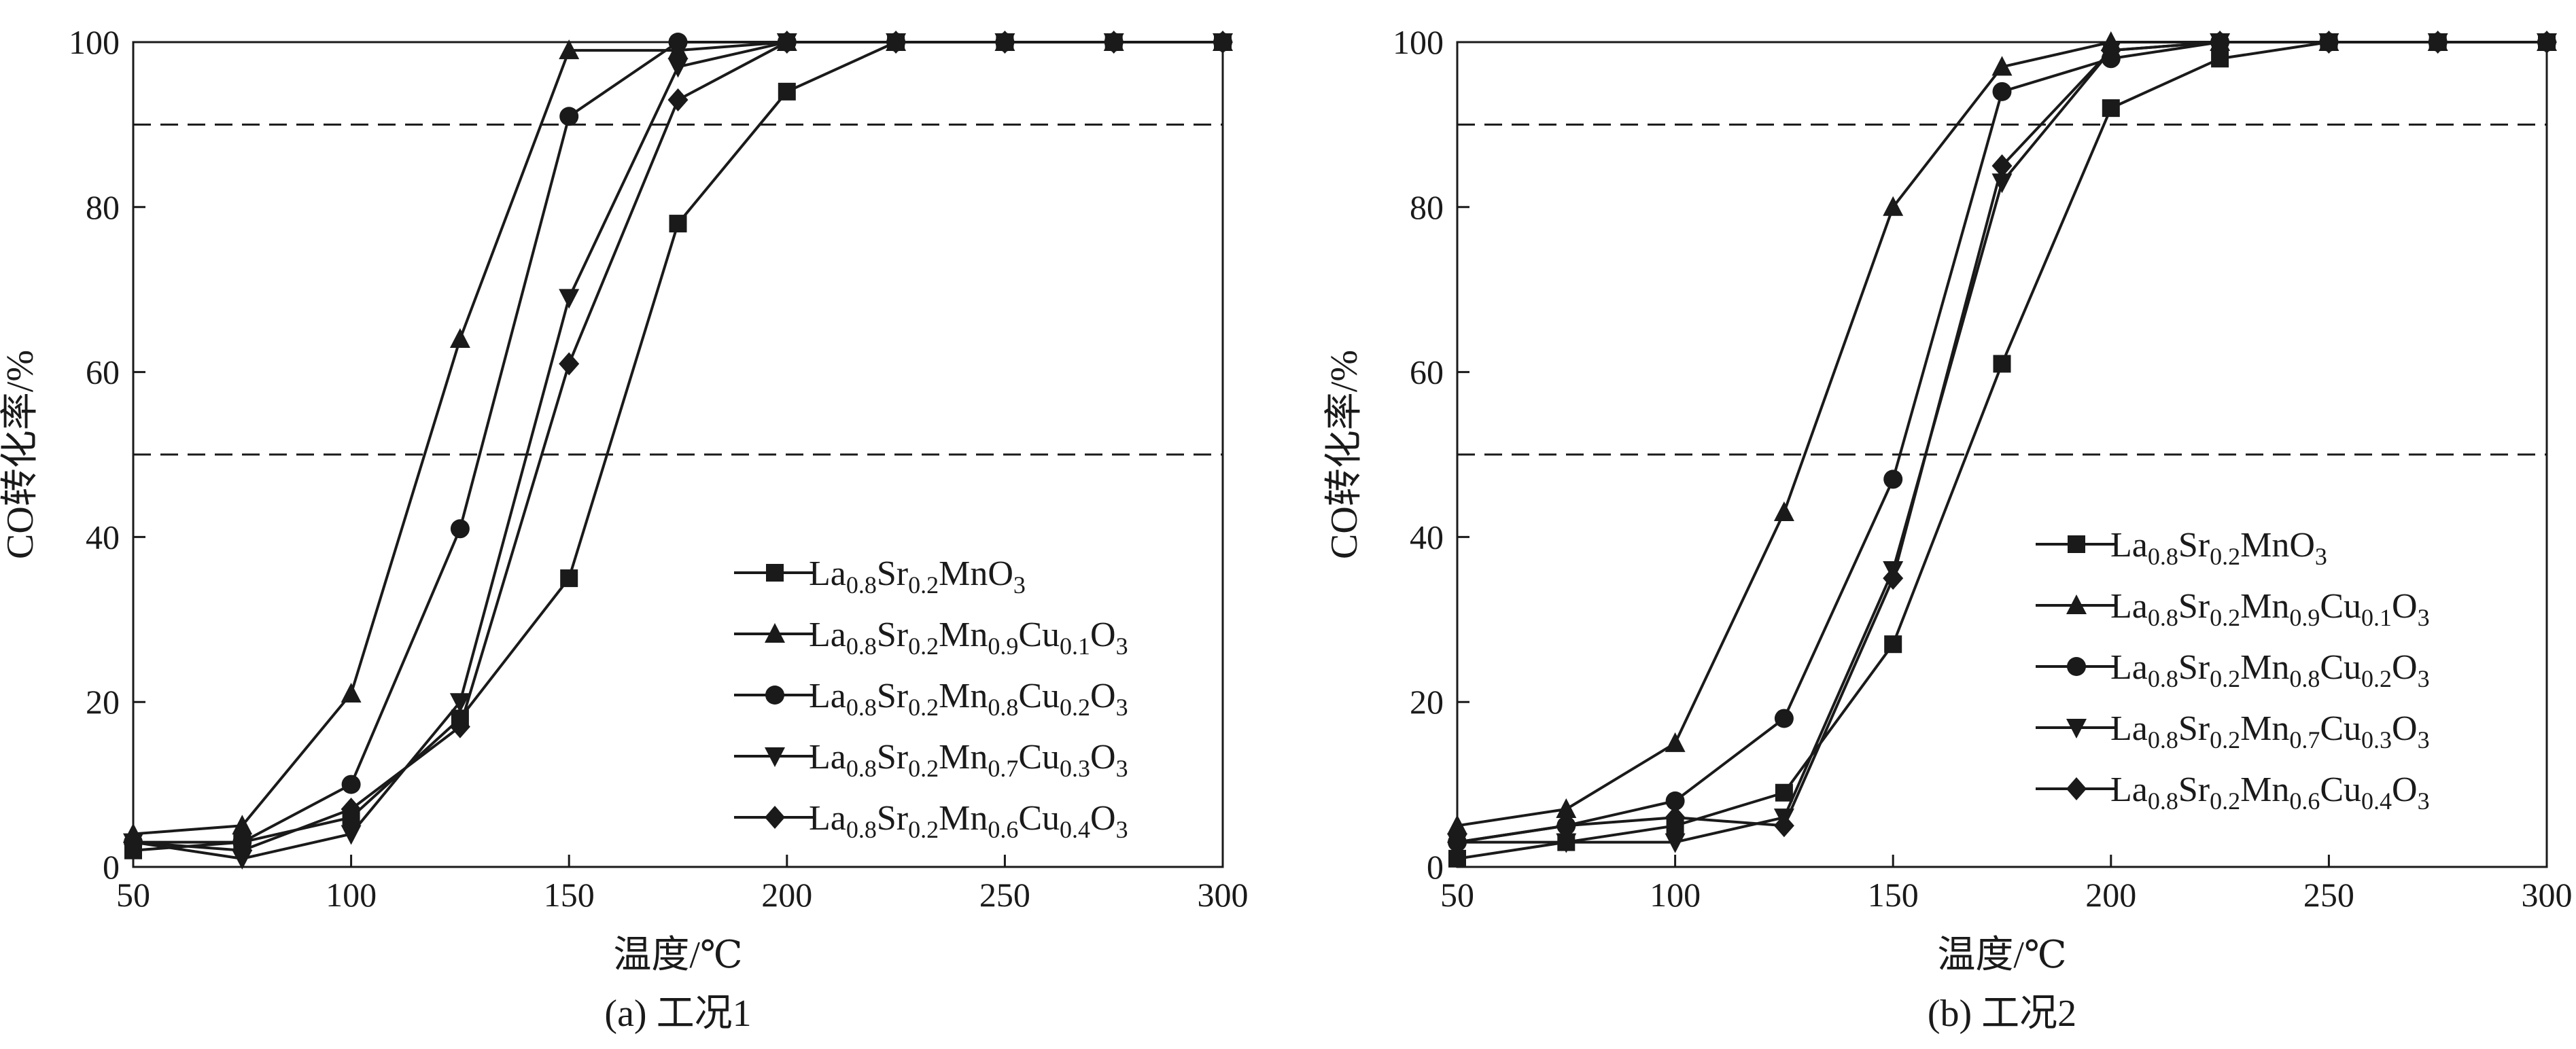 Image resolution: width=2576 pixels, height=1049 pixels. Describe the element at coordinates (2270, 609) in the screenshot. I see `legend-label: La0.8Sr0.2Mn0.9Cu0.1O3` at that location.